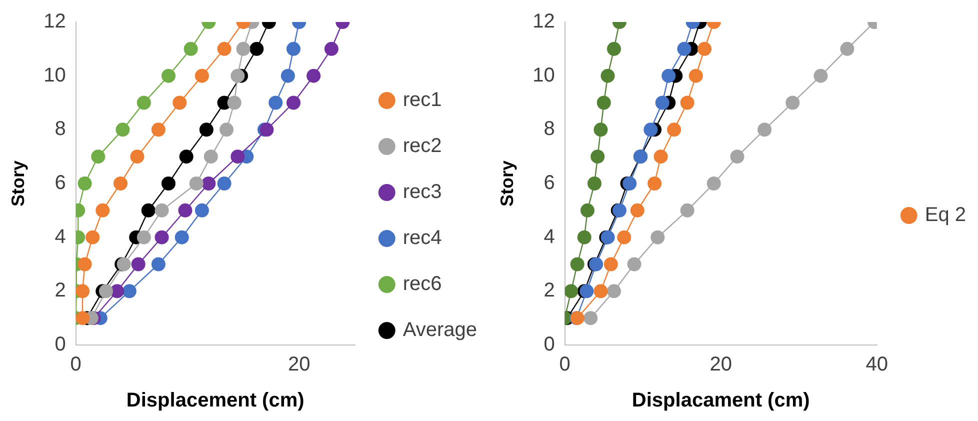  I want to click on y-tick-label: 2, so click(549, 291).